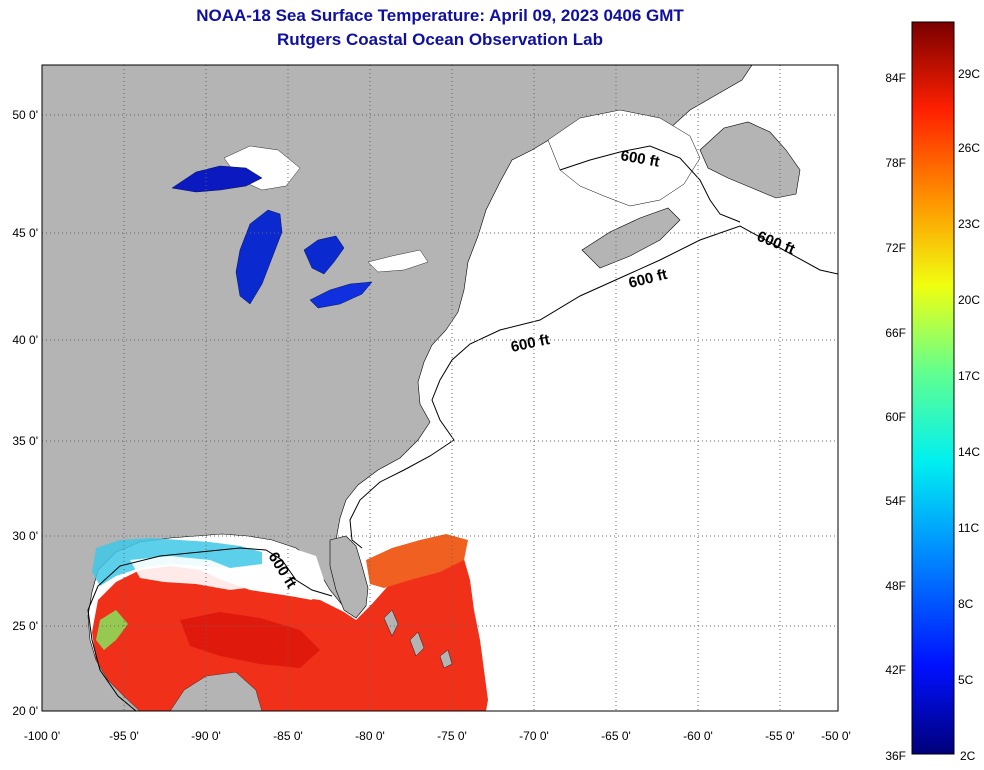 This screenshot has width=984, height=770. I want to click on colorbar-c-label: 14C, so click(969, 452).